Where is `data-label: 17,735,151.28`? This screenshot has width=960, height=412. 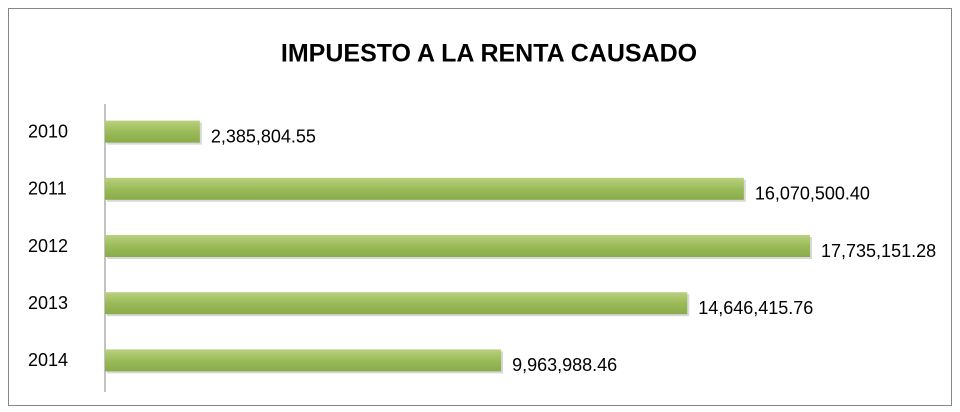 data-label: 17,735,151.28 is located at coordinates (878, 251).